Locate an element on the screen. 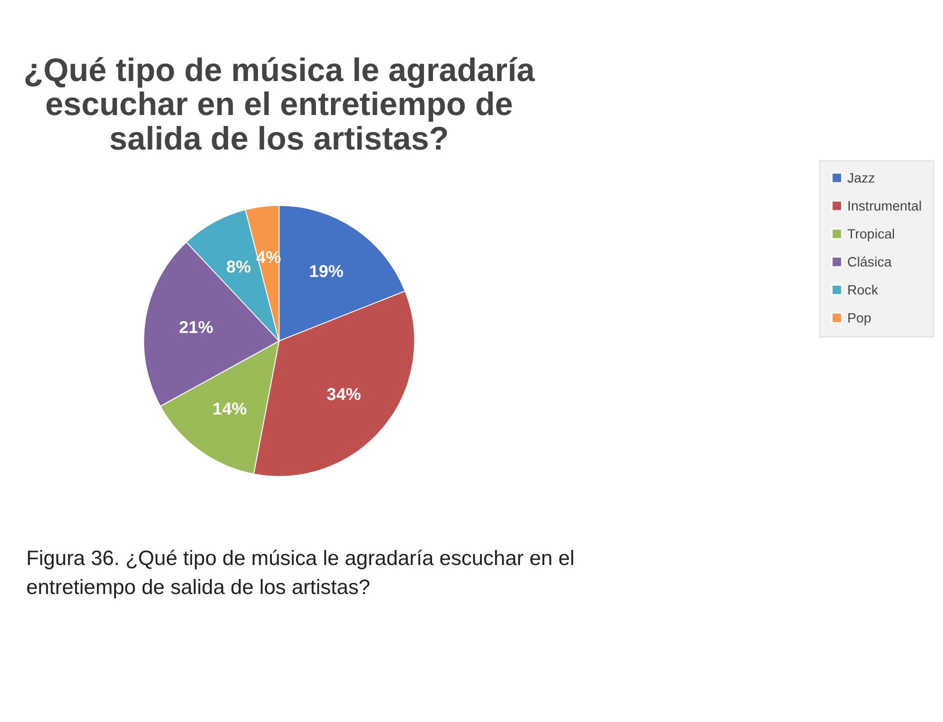  text: Figura 36. ¿Qué tipo de música le agradaría escuchar en el entretiempo de salida de los artistas? is located at coordinates (300, 572).